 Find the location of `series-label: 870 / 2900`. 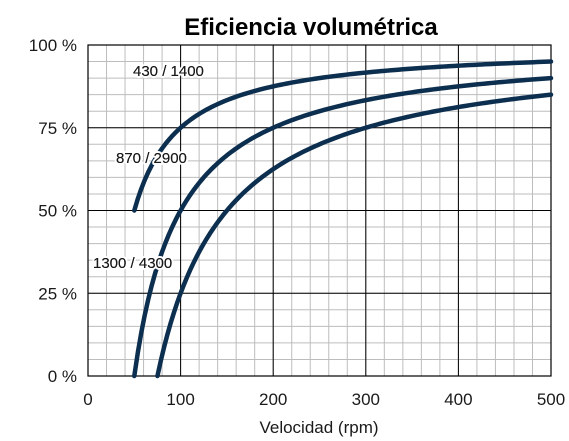

series-label: 870 / 2900 is located at coordinates (151, 158).